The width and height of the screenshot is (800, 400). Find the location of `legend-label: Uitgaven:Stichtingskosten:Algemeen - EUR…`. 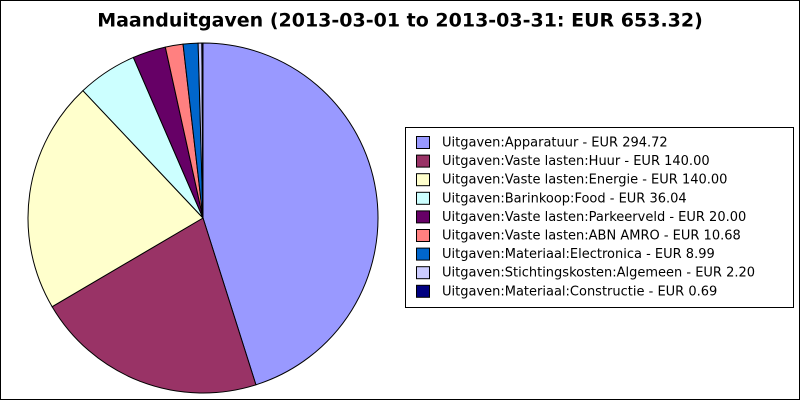

legend-label: Uitgaven:Stichtingskosten:Algemeen - EUR… is located at coordinates (598, 273).